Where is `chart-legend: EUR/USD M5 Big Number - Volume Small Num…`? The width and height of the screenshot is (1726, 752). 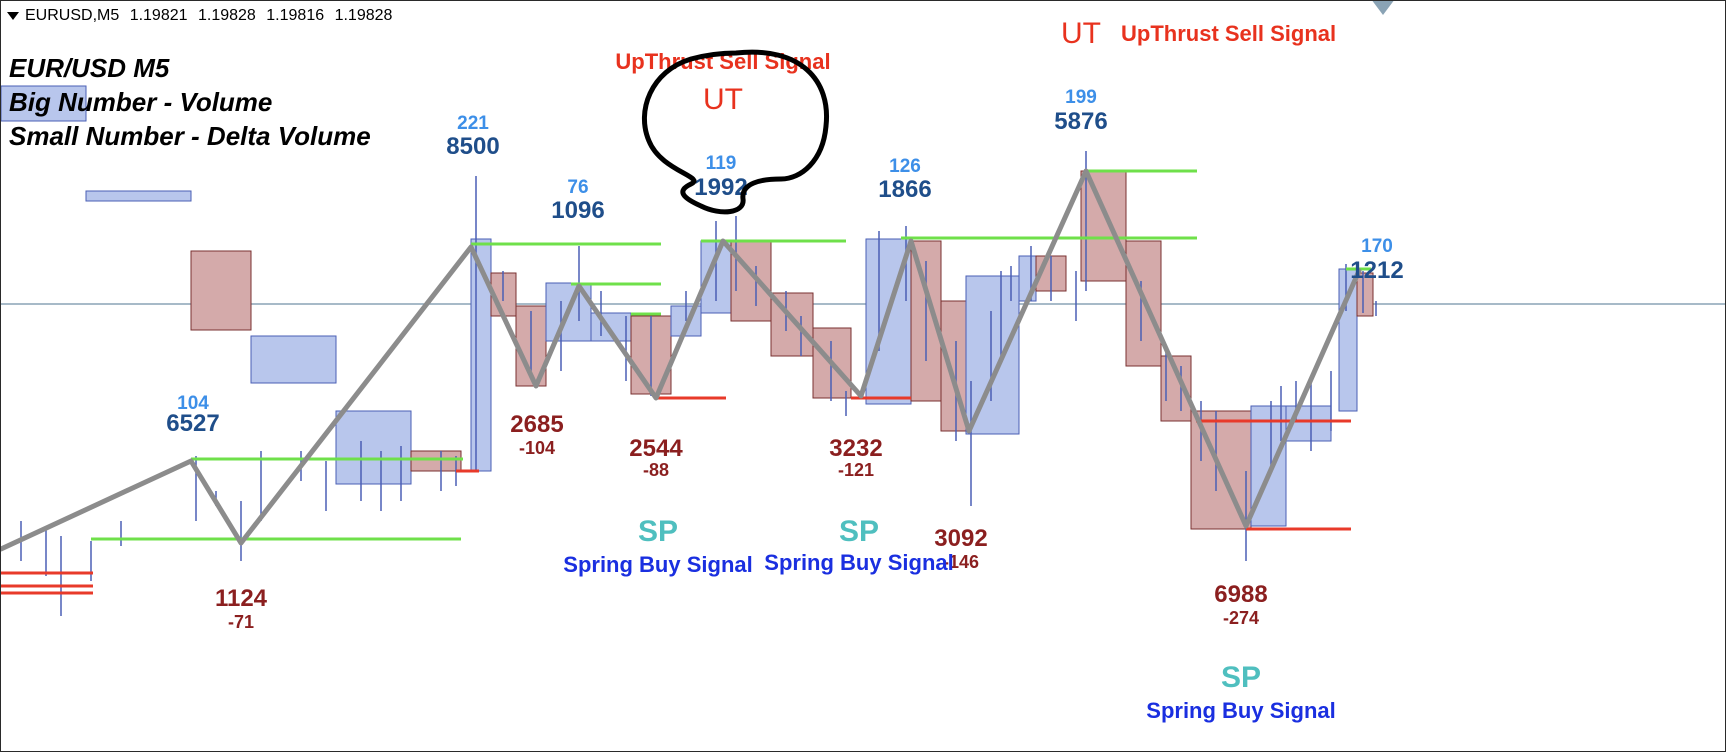 chart-legend: EUR/USD M5 Big Number - Volume Small Num… is located at coordinates (190, 102).